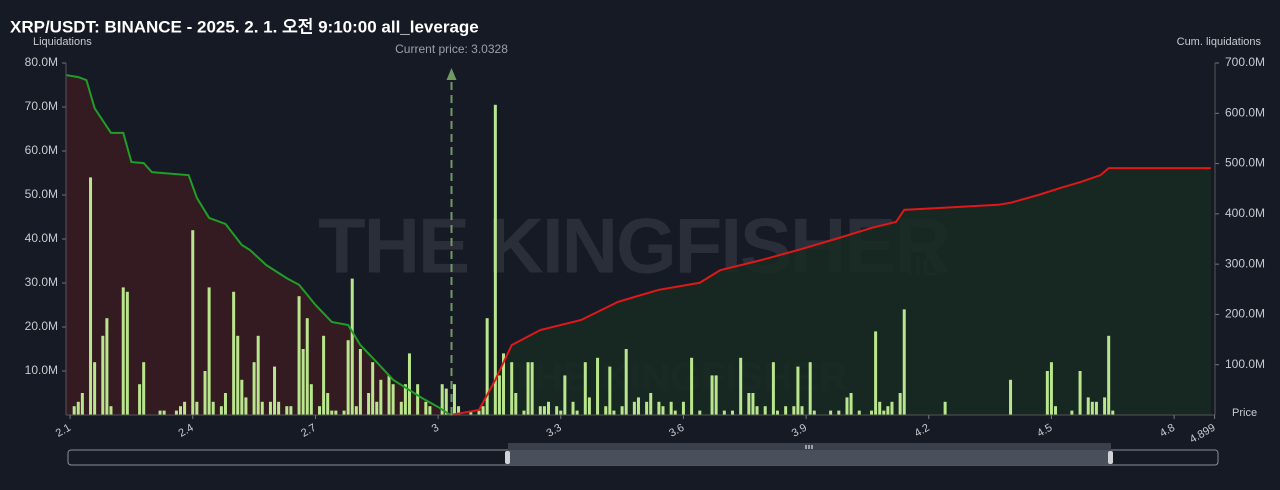 Image resolution: width=1280 pixels, height=490 pixels. What do you see at coordinates (1245, 163) in the screenshot?
I see `y2-tick-label: 500.0M` at bounding box center [1245, 163].